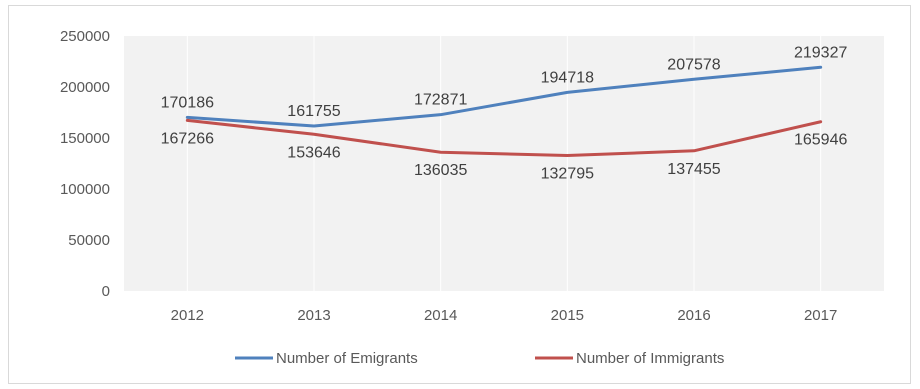 The width and height of the screenshot is (920, 389). What do you see at coordinates (85, 87) in the screenshot?
I see `y-tick-label: 200000` at bounding box center [85, 87].